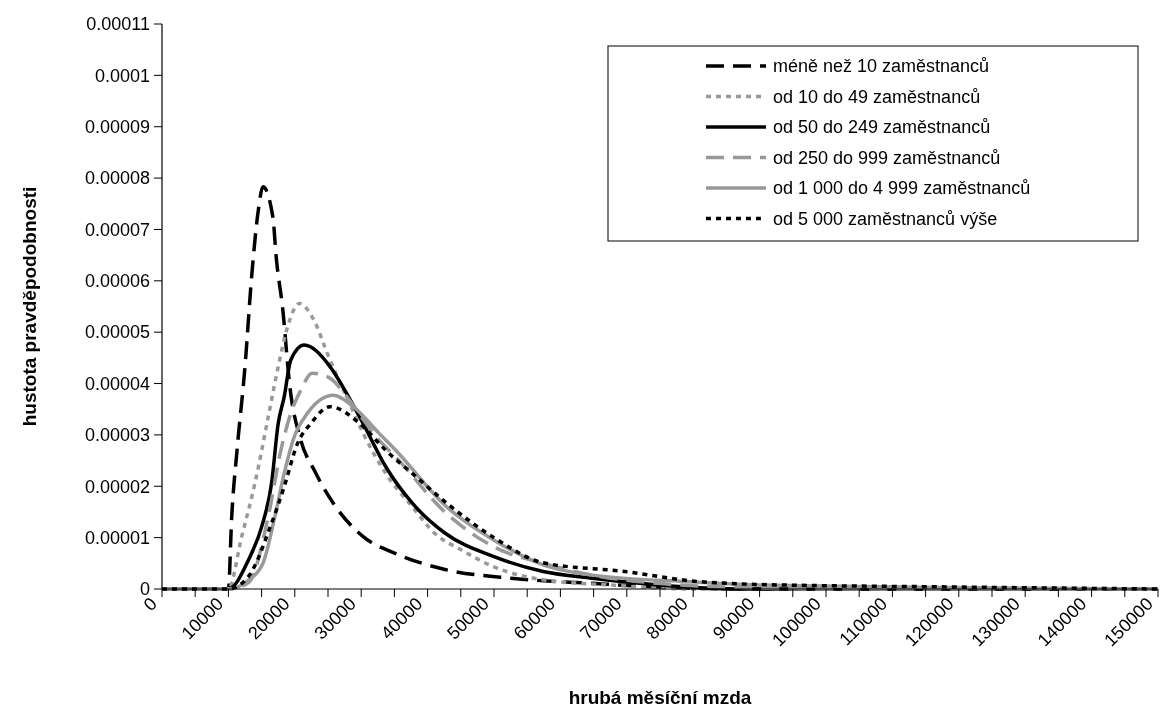 Image resolution: width=1172 pixels, height=715 pixels. I want to click on y-tick-label: 0.00009, so click(117, 127).